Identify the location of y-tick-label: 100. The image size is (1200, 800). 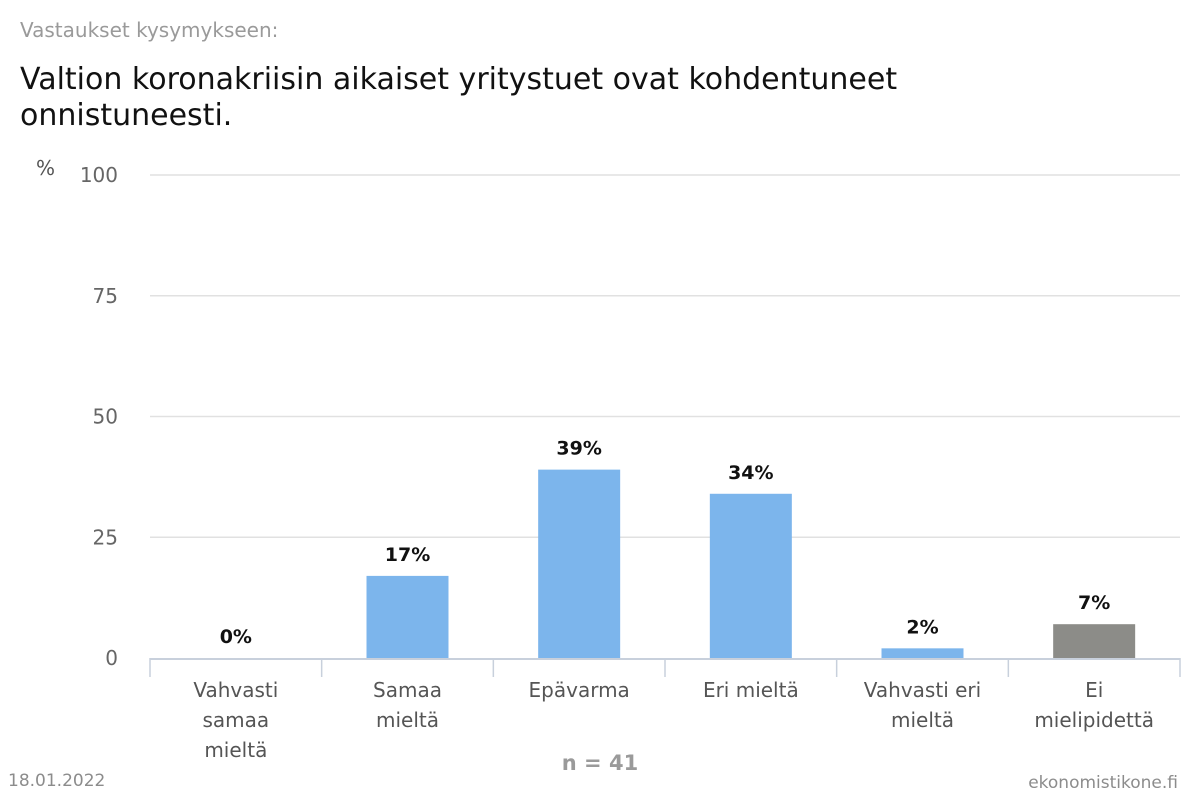
(99, 175).